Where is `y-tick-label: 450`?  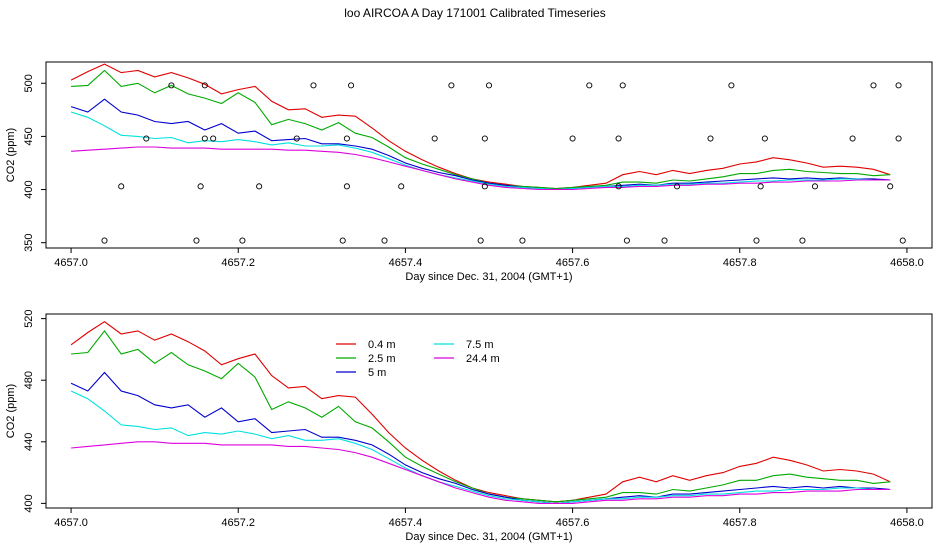 y-tick-label: 450 is located at coordinates (29, 136).